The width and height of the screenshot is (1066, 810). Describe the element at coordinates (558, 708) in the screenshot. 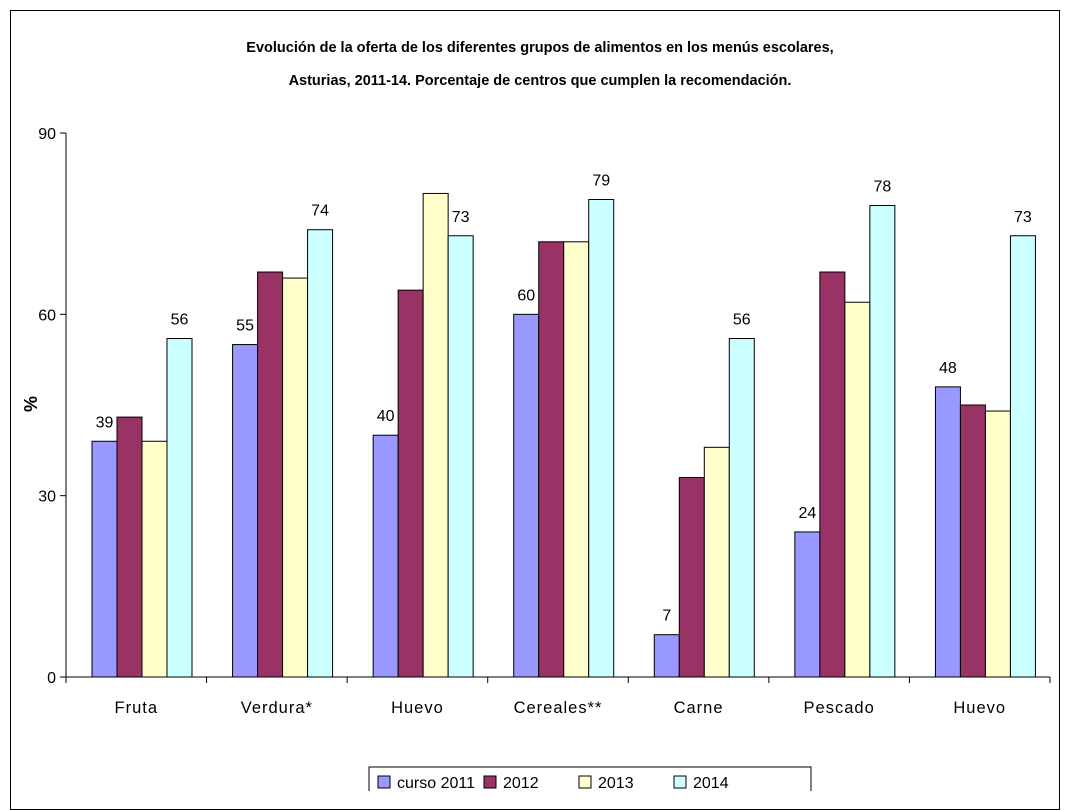

I see `category-label: Cereales**` at that location.